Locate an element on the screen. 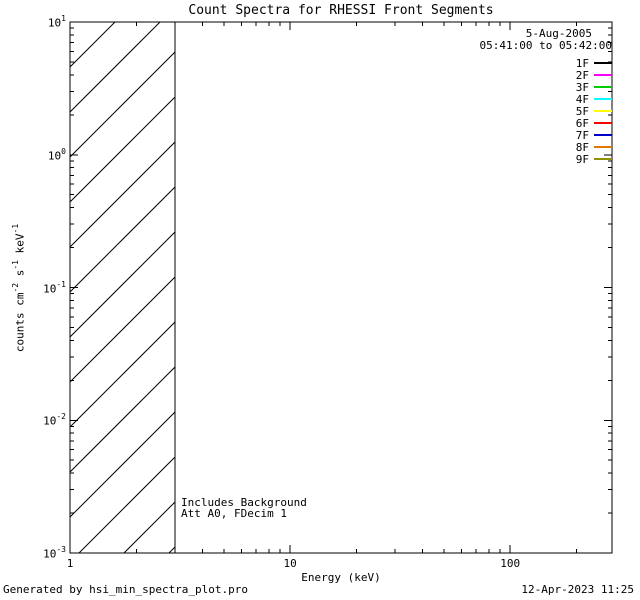 This screenshot has height=600, width=640. y-tick-label: 10¹ is located at coordinates (56, 22).